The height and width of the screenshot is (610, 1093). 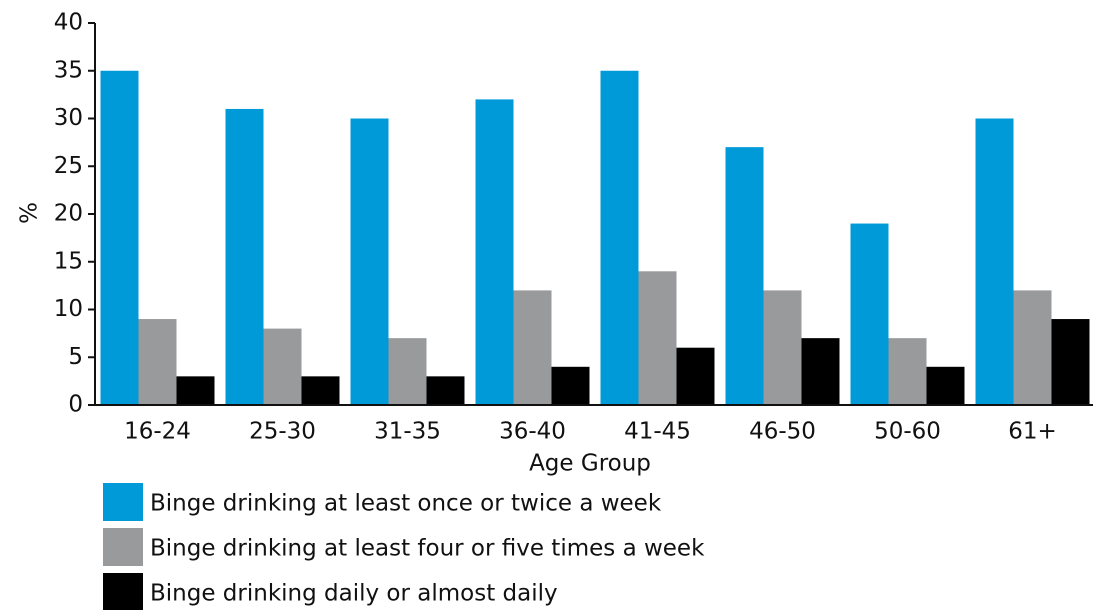 What do you see at coordinates (354, 594) in the screenshot?
I see `legend-label: Binge drinking daily or almost daily` at bounding box center [354, 594].